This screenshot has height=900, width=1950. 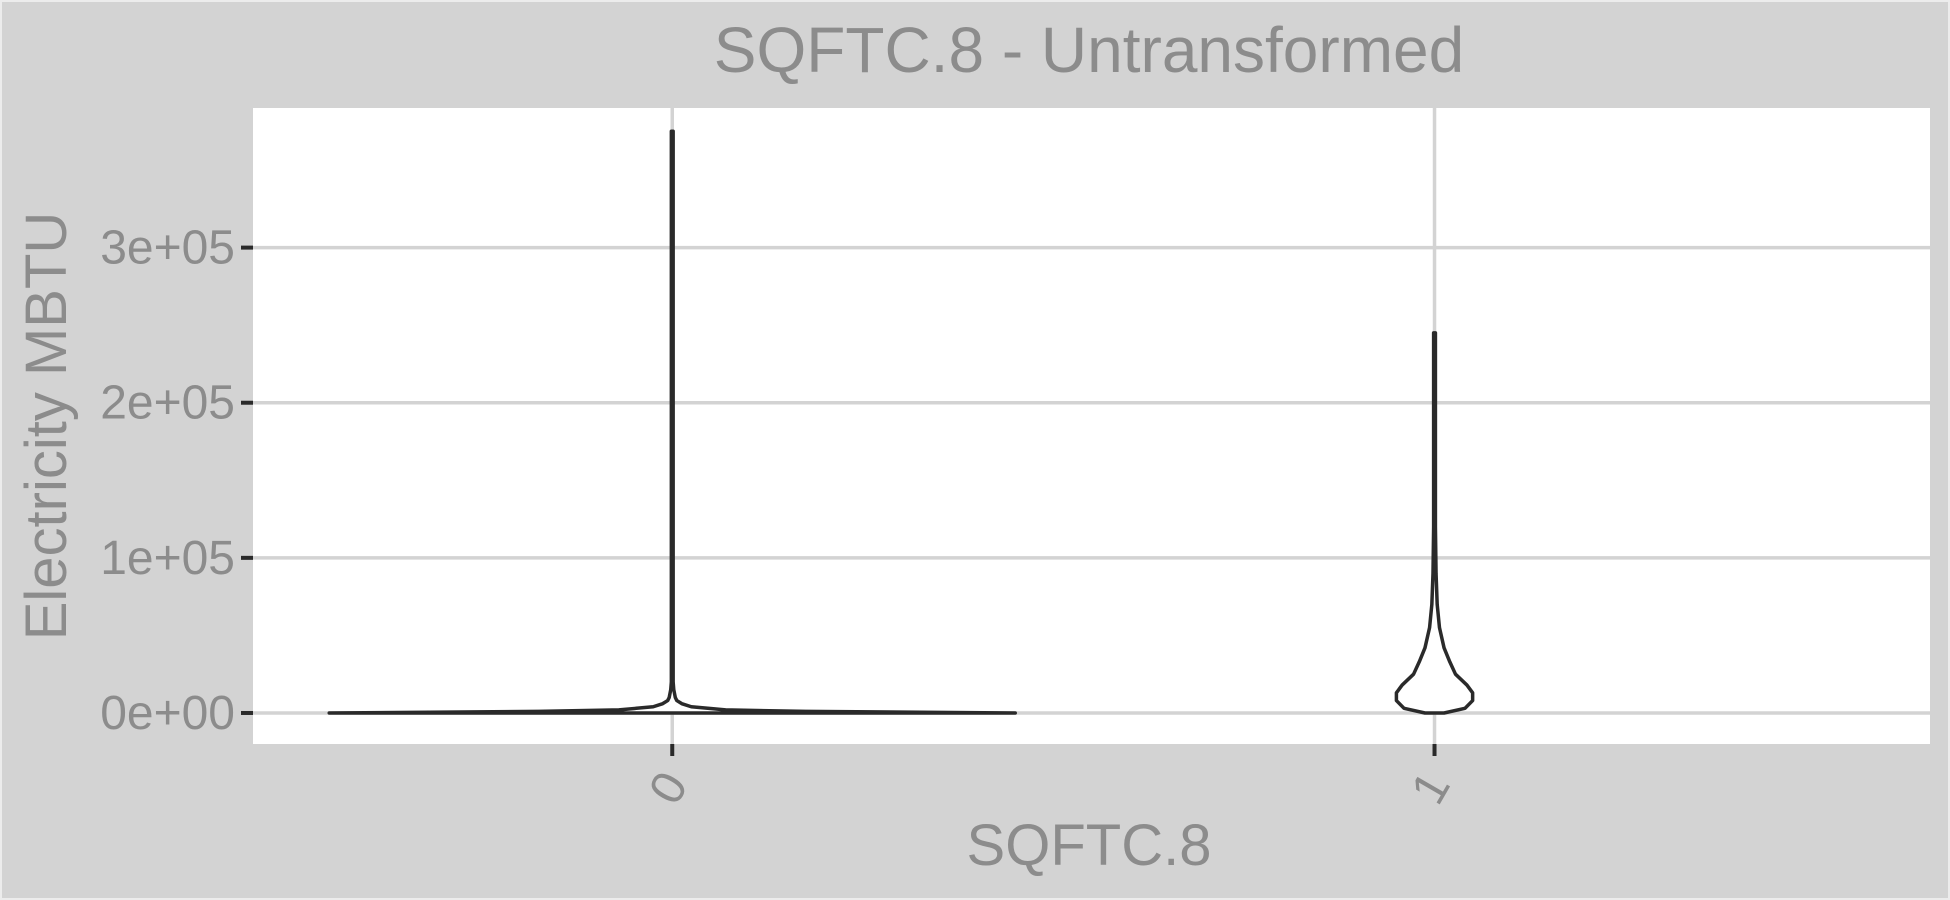 What do you see at coordinates (167, 713) in the screenshot?
I see `y-tick-label: 0e+00` at bounding box center [167, 713].